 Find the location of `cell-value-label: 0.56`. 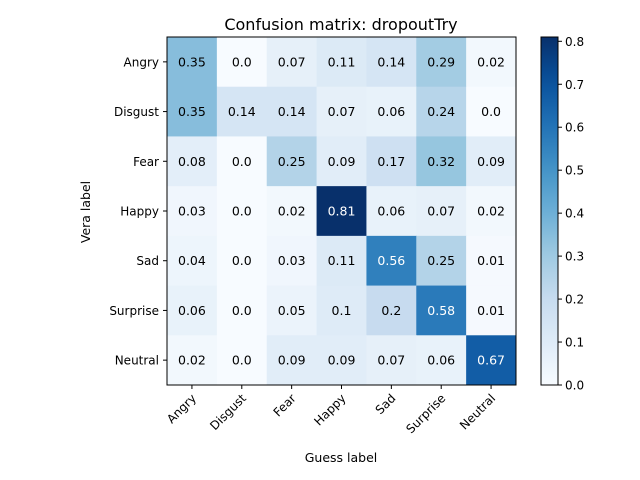

cell-value-label: 0.56 is located at coordinates (391, 260).